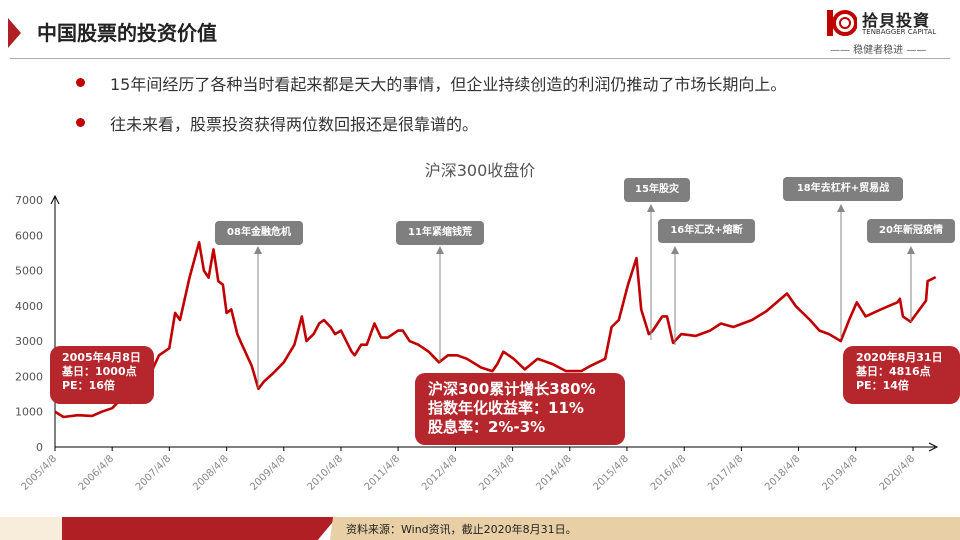  Describe the element at coordinates (899, 32) in the screenshot. I see `brand-name-en: TENBAGGER CAPITAL` at that location.